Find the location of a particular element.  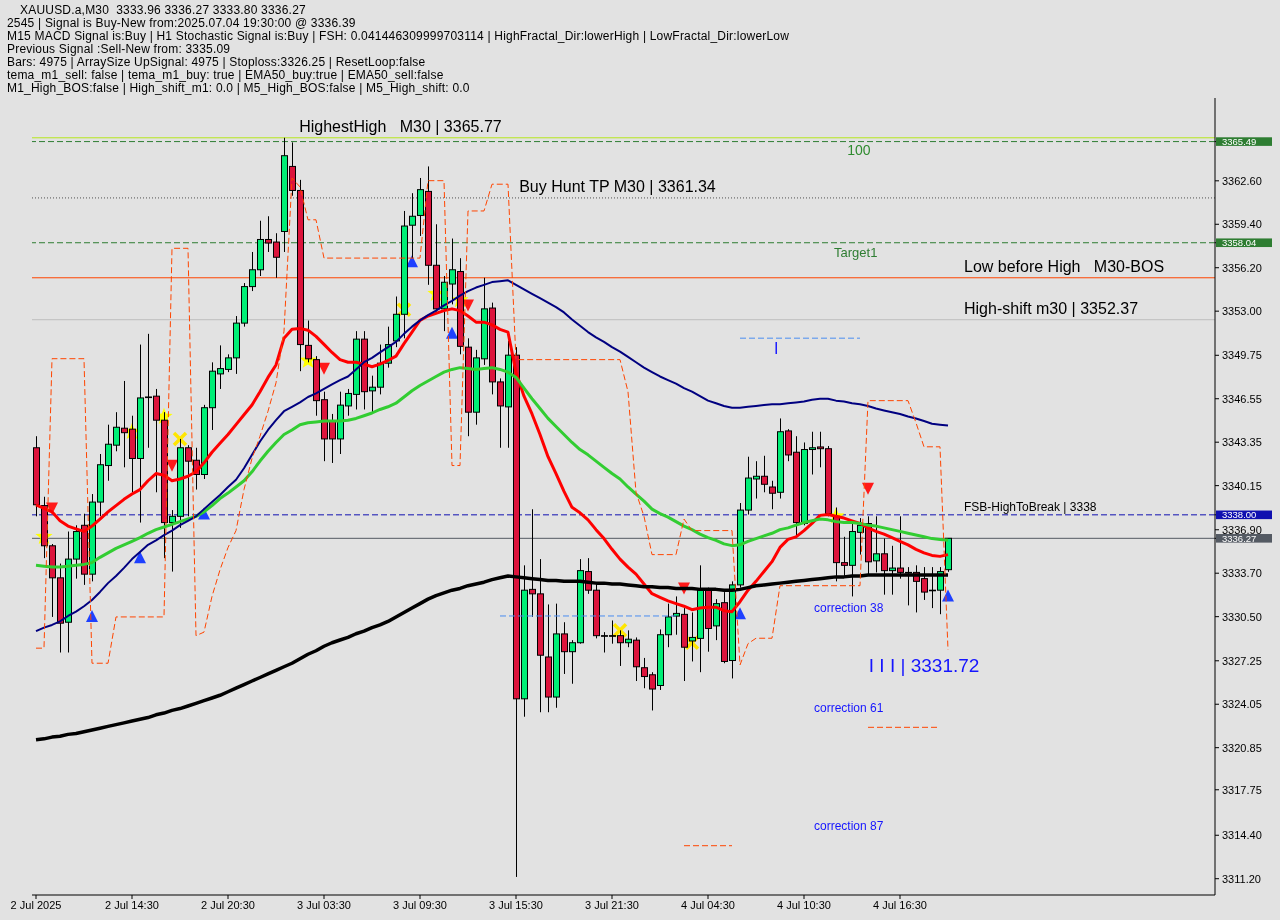

text: Previous Signal :Sell-New from: 3335.09 is located at coordinates (119, 49).